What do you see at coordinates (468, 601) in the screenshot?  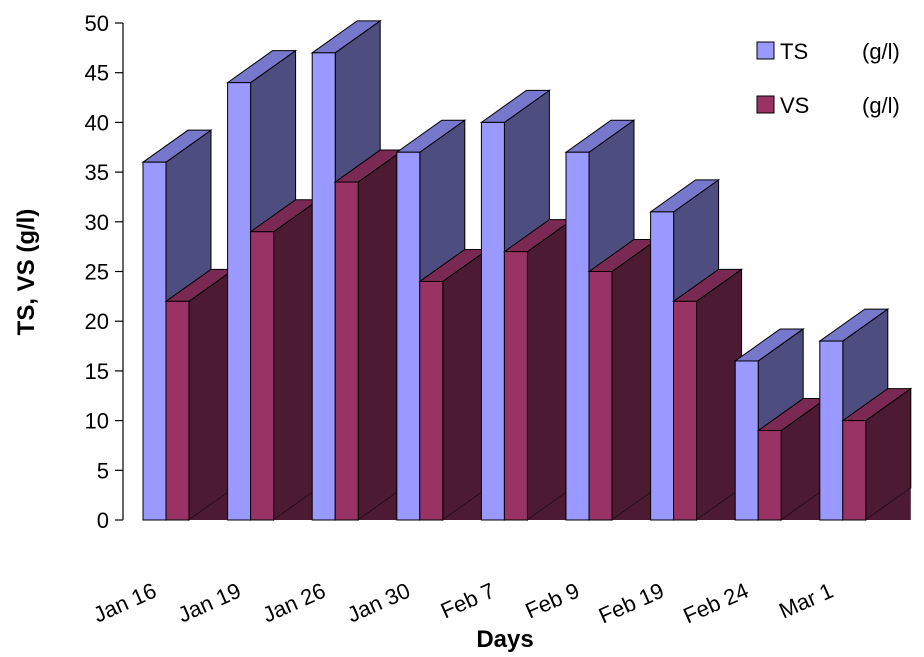 I see `x-tick-label: Feb 7` at bounding box center [468, 601].